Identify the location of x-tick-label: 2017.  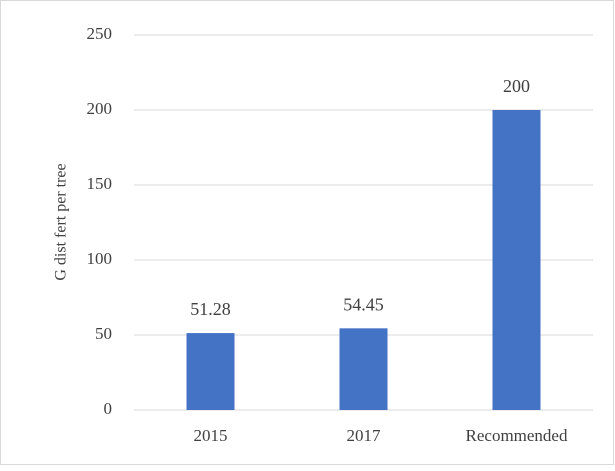
(364, 435).